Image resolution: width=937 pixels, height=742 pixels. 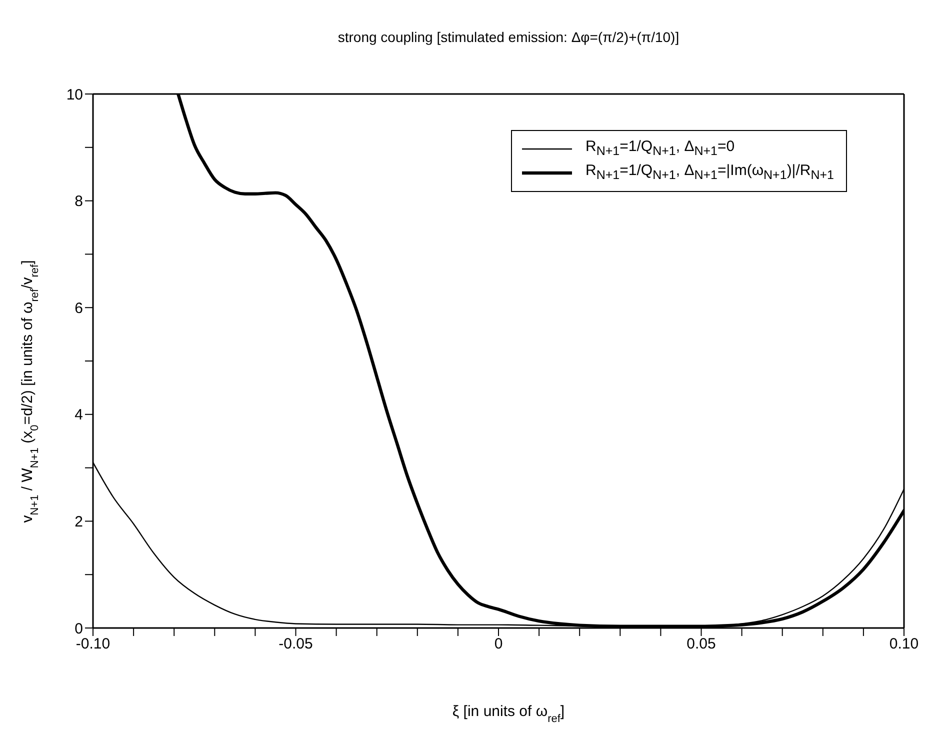 What do you see at coordinates (78, 308) in the screenshot?
I see `y-tick-label: 6` at bounding box center [78, 308].